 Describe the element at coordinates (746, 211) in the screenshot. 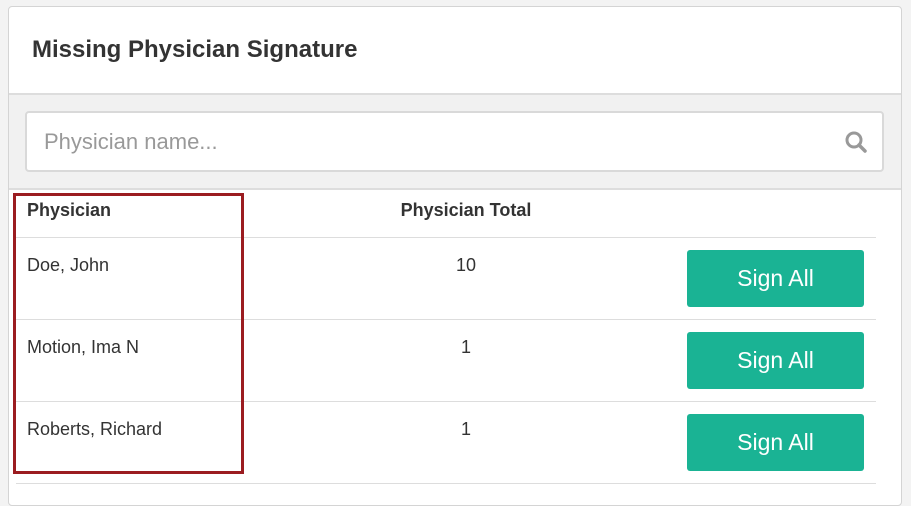

I see `header-actions` at that location.